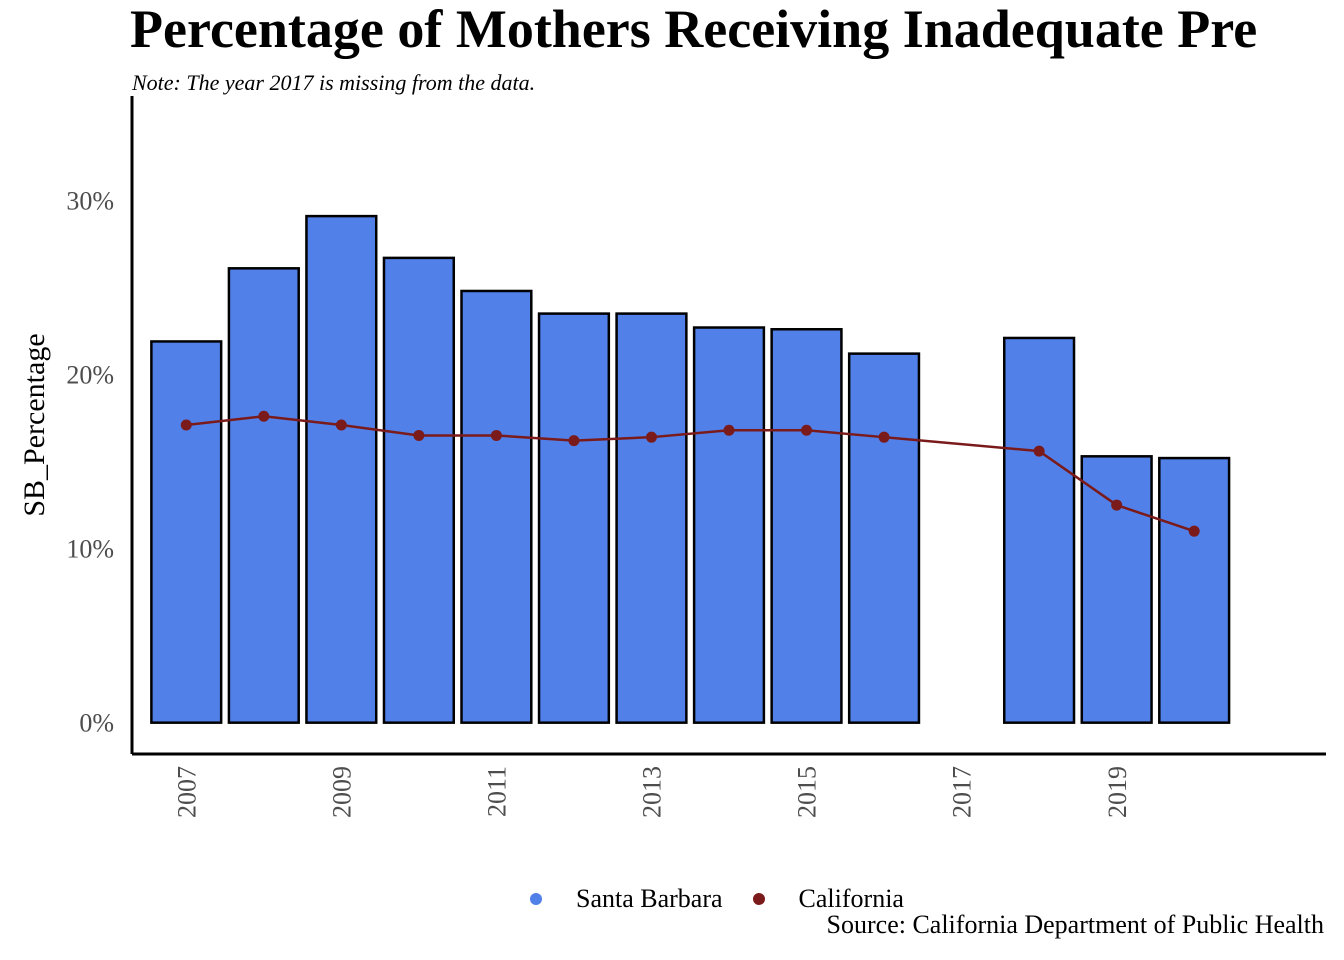 The width and height of the screenshot is (1344, 960). Describe the element at coordinates (729, 525) in the screenshot. I see `bar-2014` at that location.